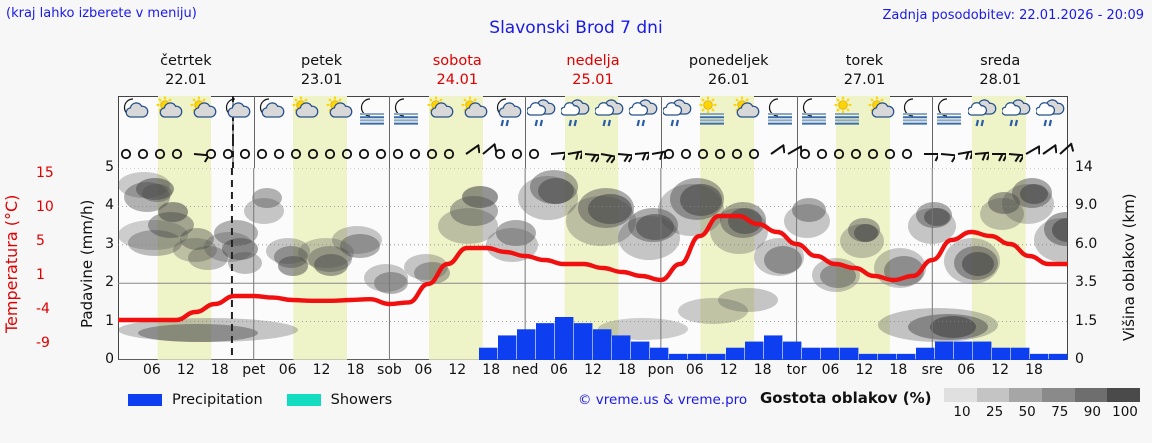 This screenshot has width=1152, height=443. What do you see at coordinates (661, 370) in the screenshot?
I see `time-tick-label: pon` at bounding box center [661, 370].